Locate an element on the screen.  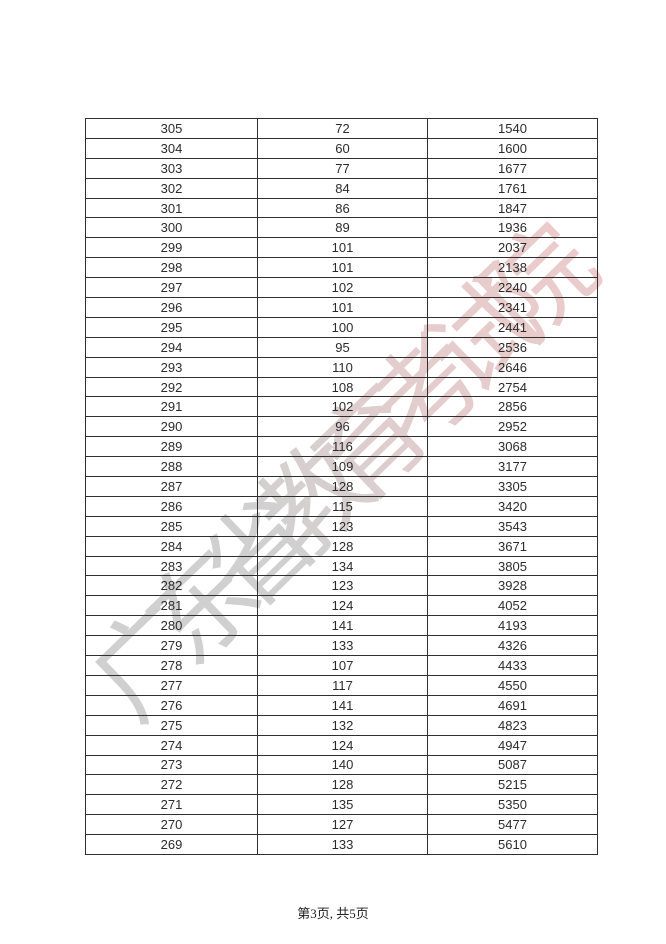
cell-cumulative: 1677 is located at coordinates (512, 168).